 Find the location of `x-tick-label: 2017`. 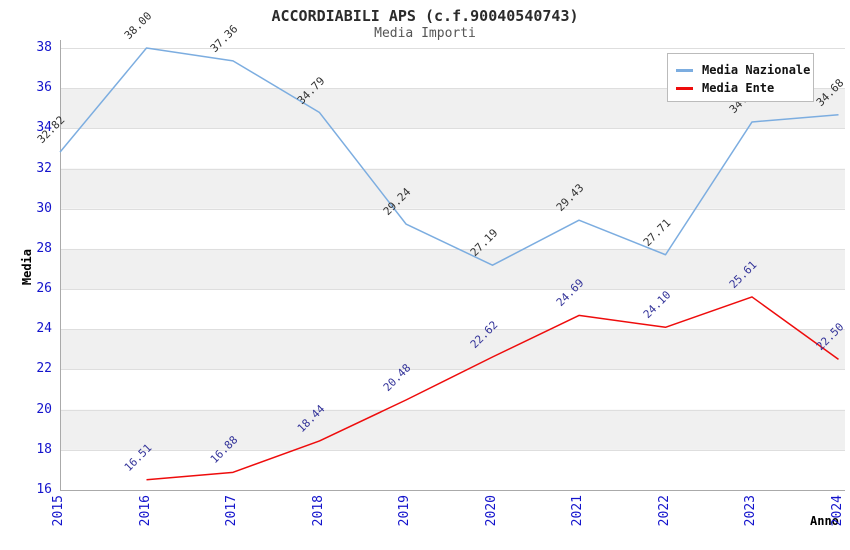

x-tick-label: 2017 is located at coordinates (231, 511).